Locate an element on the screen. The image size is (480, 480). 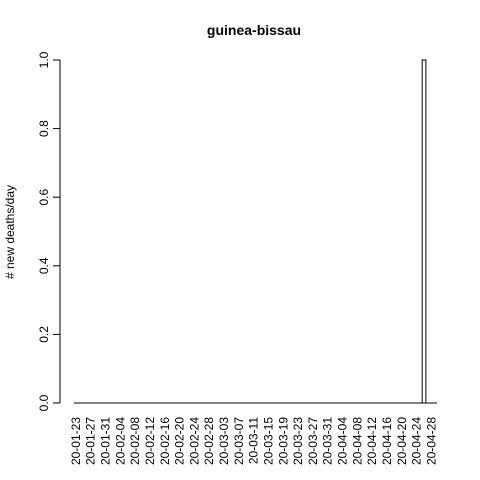
x-tick-label: 20-02-08 is located at coordinates (135, 441).